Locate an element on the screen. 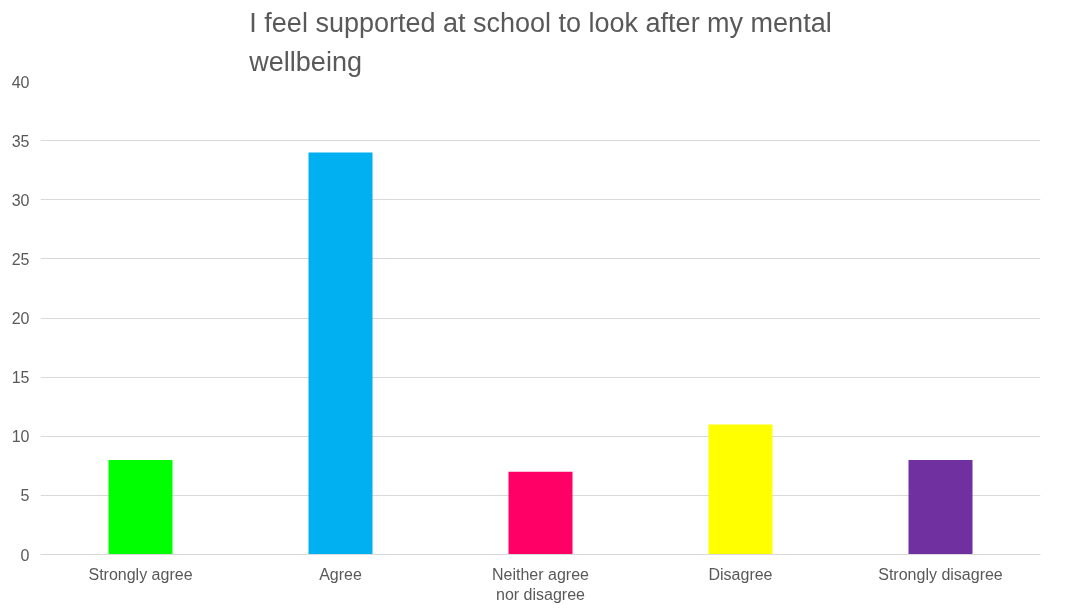 The image size is (1066, 611). chart-title: I feel supported at school to look after my mental wellbeing is located at coordinates (540, 42).